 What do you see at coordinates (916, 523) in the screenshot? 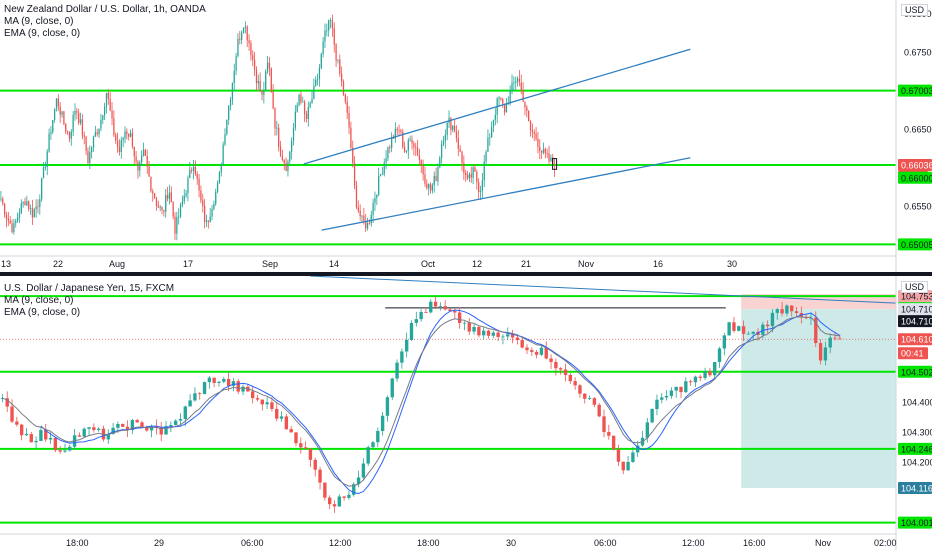
I see `level-price-label: 104.001` at bounding box center [916, 523].